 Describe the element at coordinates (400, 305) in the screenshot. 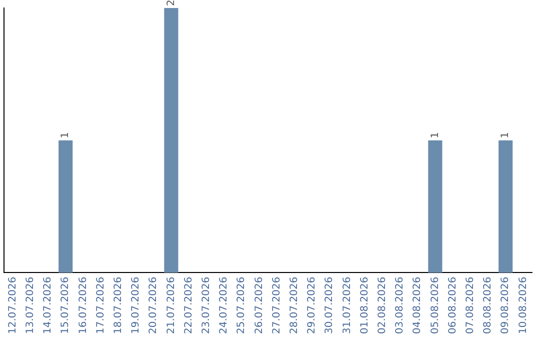

I see `x-tick-label: 03.08.2026` at that location.